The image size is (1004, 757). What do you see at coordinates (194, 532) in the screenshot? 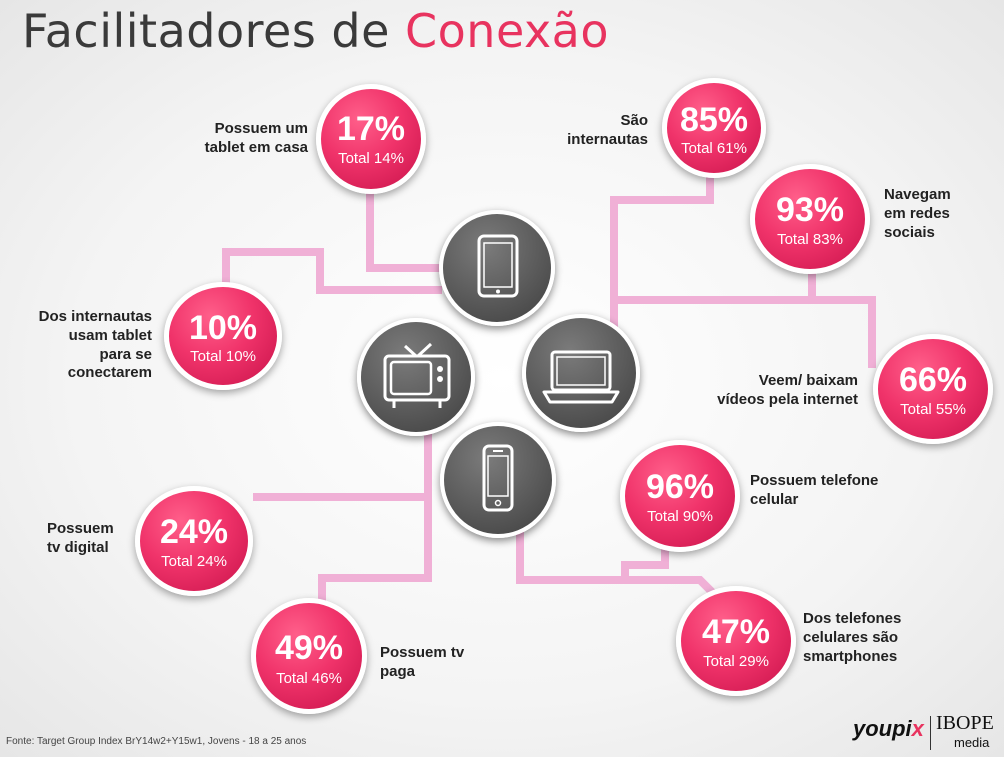
I see `stat-percent: 24%` at bounding box center [194, 532].